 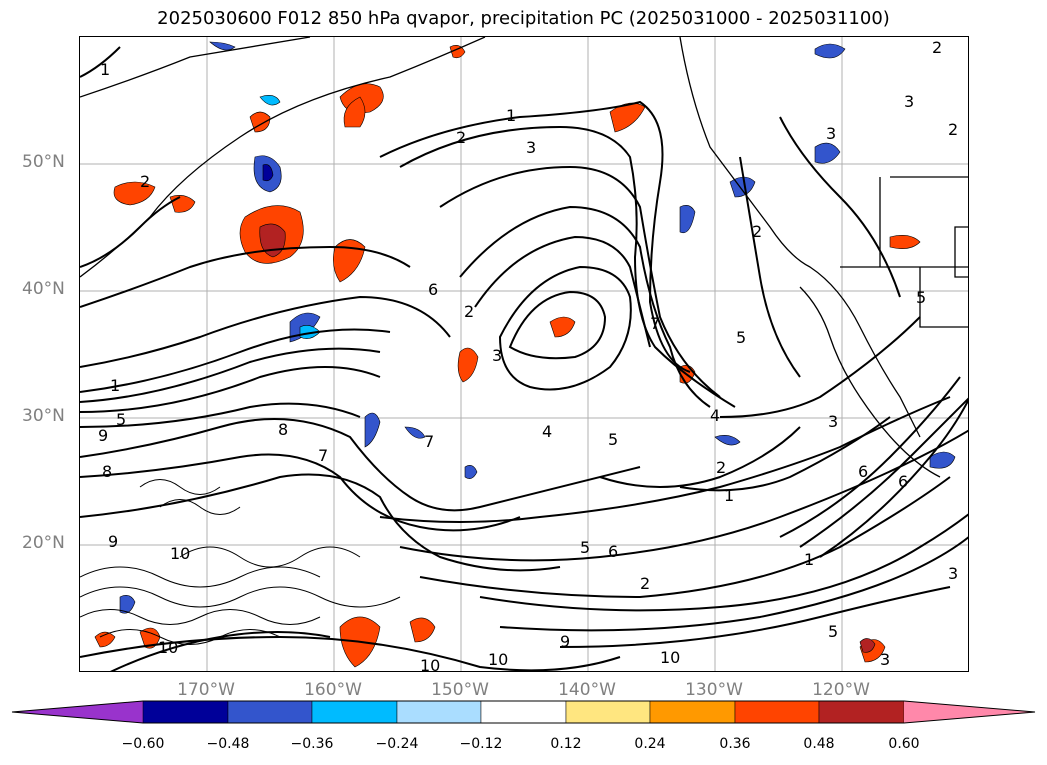 I want to click on aleutian-coast, so click(x=195, y=67).